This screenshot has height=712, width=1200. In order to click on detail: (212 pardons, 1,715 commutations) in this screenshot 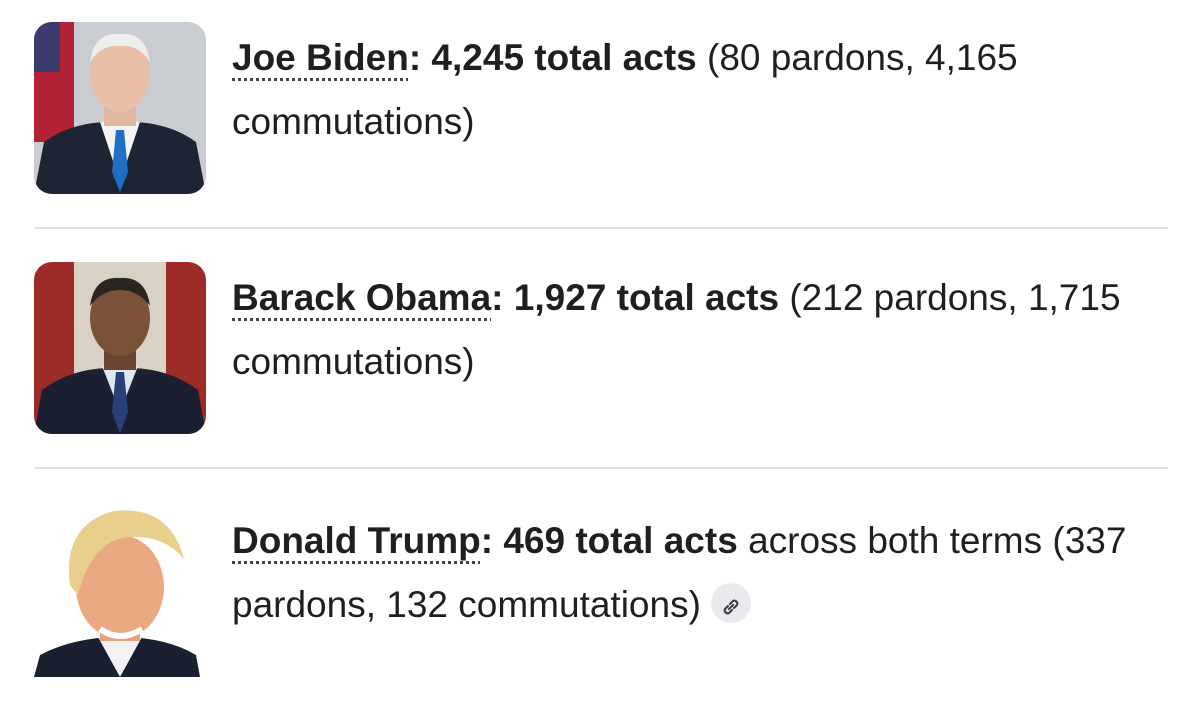, I will do `click(676, 329)`.